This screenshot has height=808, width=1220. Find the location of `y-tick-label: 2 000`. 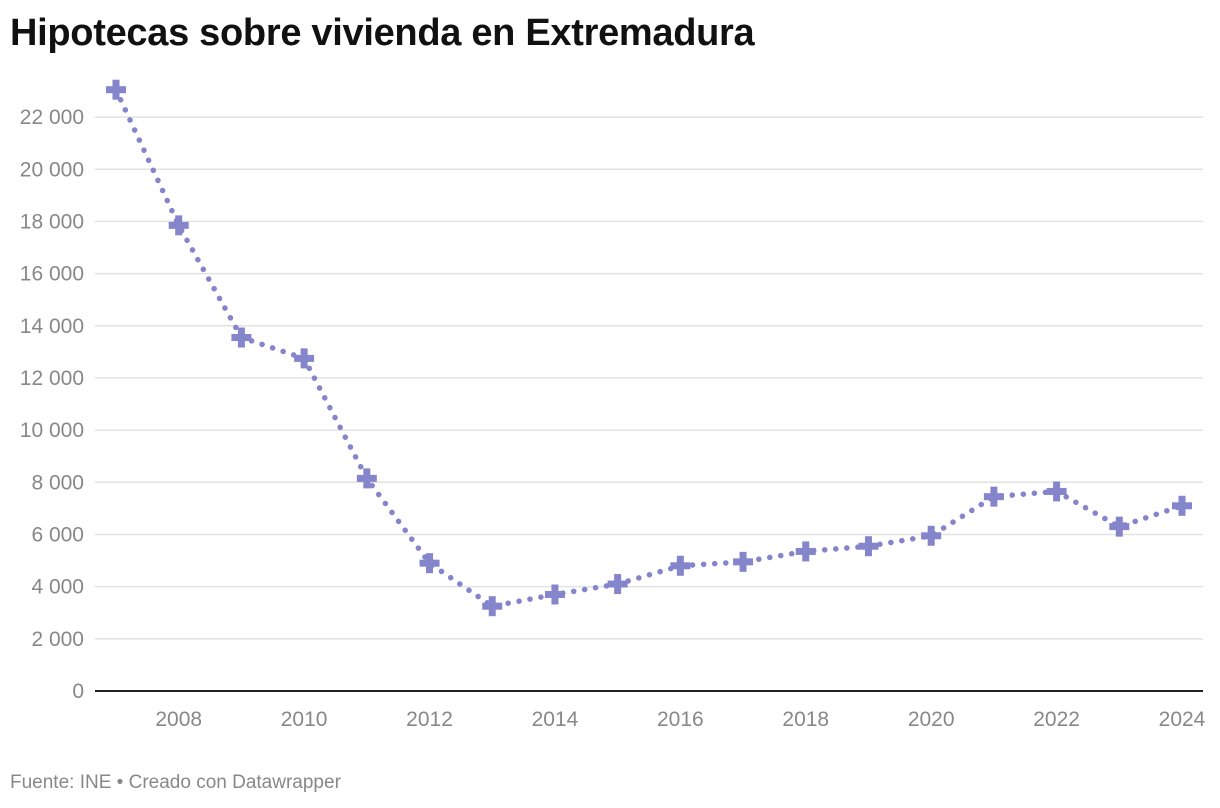

y-tick-label: 2 000 is located at coordinates (57, 639).